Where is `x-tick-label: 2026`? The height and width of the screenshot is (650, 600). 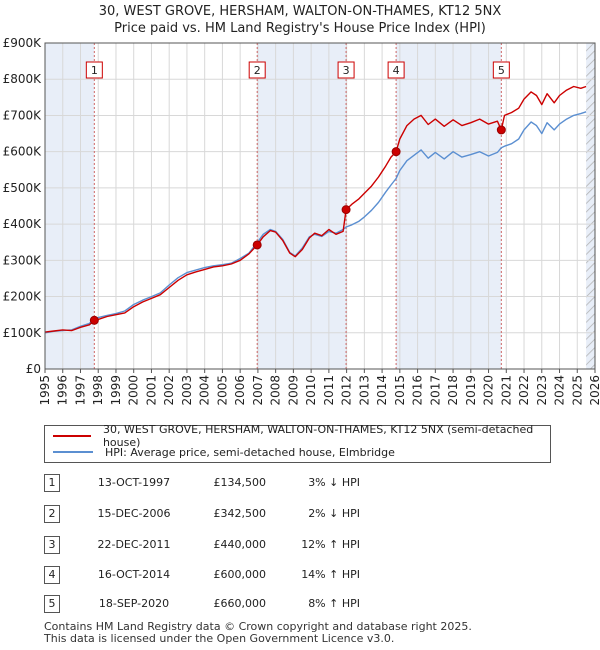
x-tick-label: 2026 is located at coordinates (594, 390).